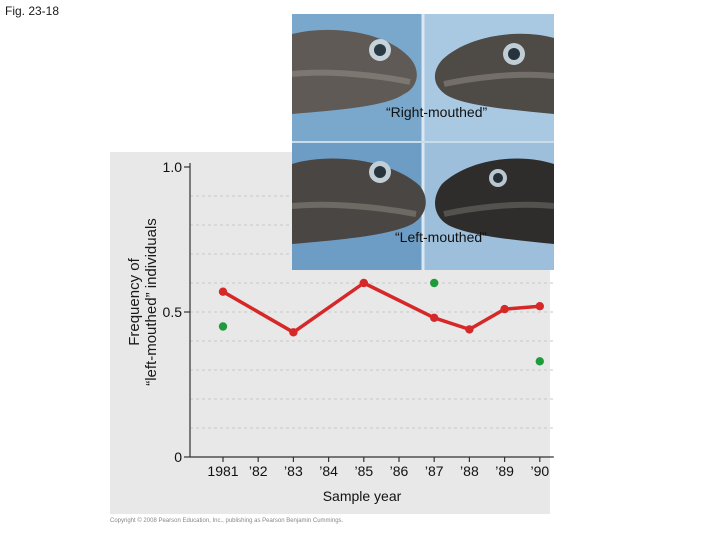 This screenshot has width=720, height=540. I want to click on x-tick-label: ’87, so click(434, 471).